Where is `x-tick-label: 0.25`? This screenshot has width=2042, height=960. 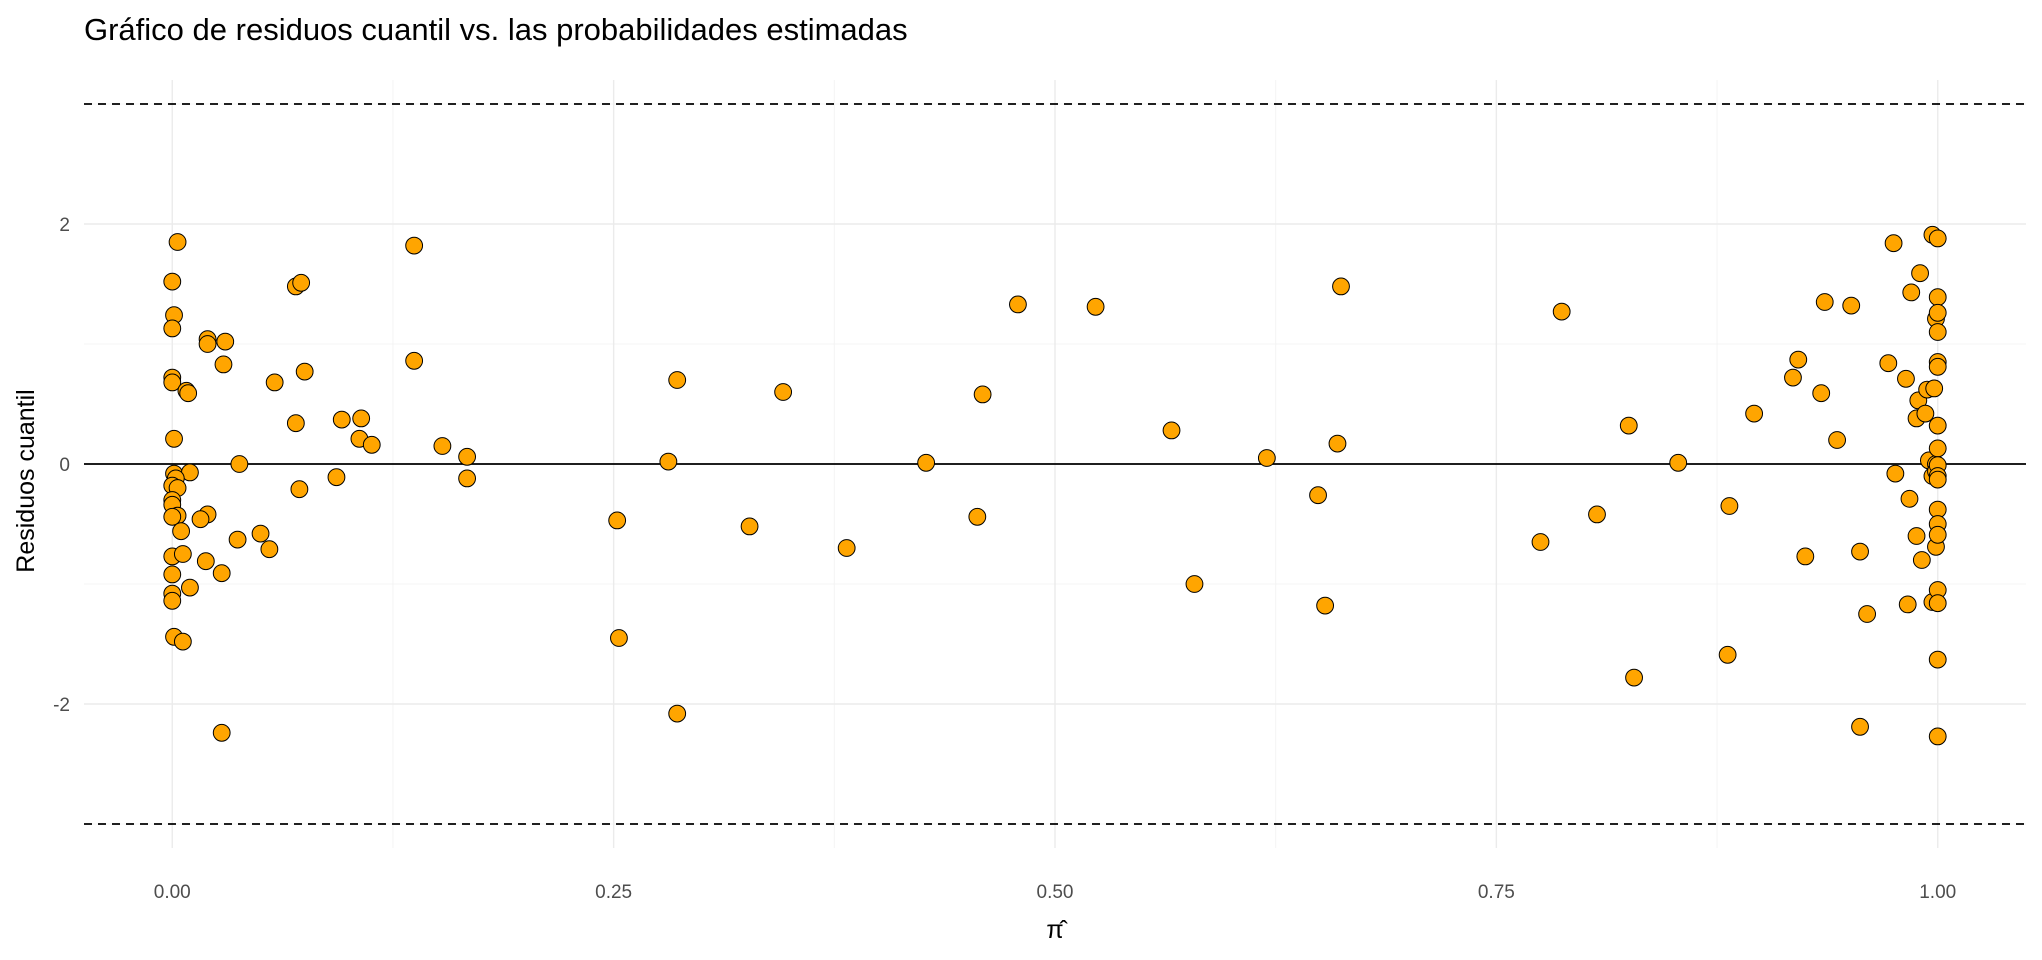 x-tick-label: 0.25 is located at coordinates (613, 892).